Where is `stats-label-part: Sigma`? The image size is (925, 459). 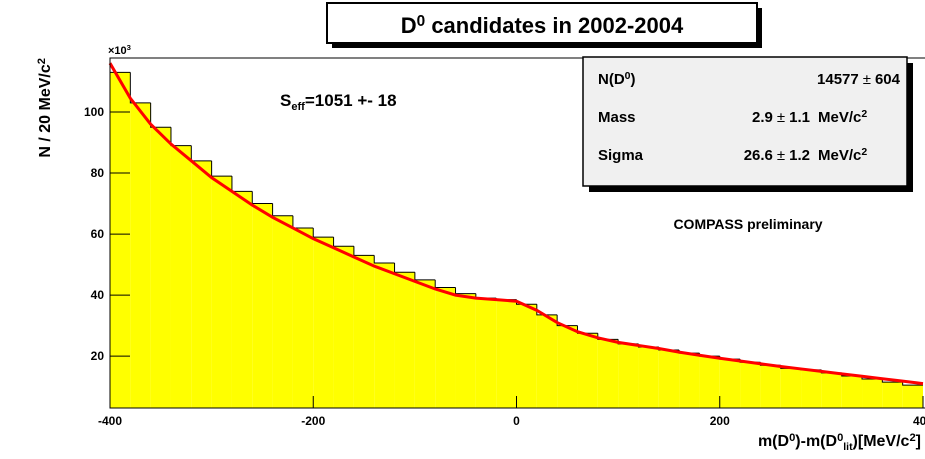 stats-label-part: Sigma is located at coordinates (621, 155).